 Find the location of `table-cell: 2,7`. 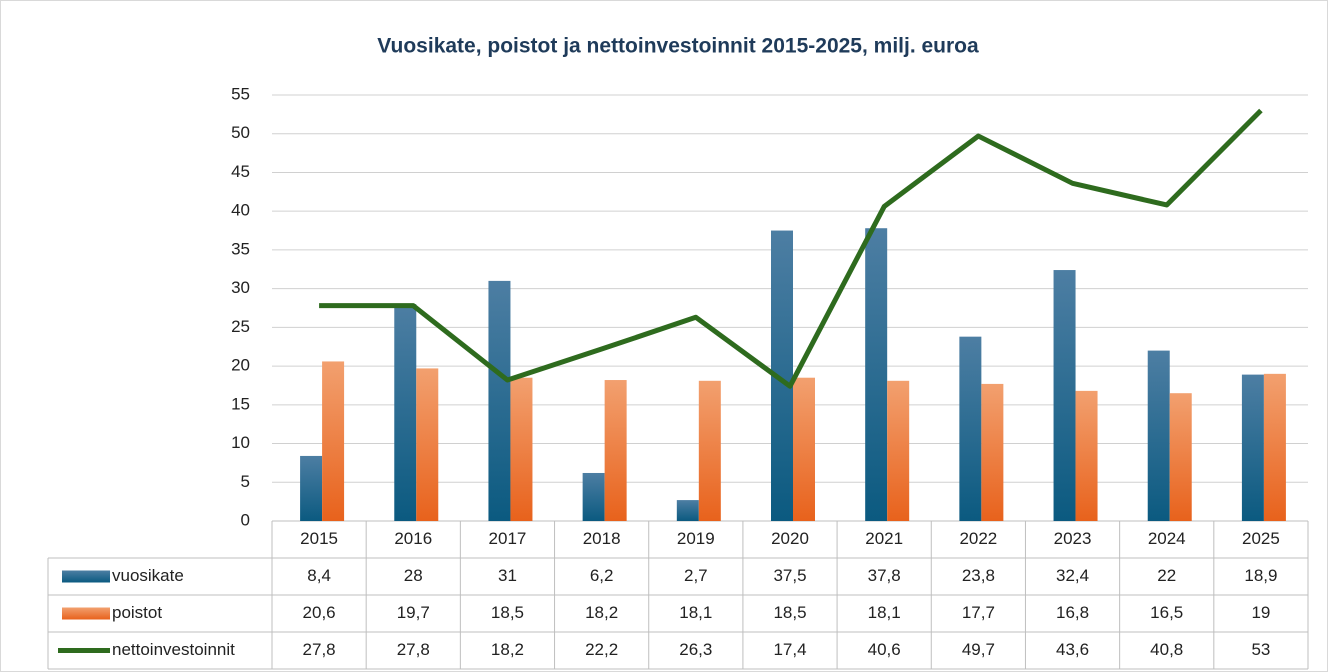

table-cell: 2,7 is located at coordinates (696, 575).